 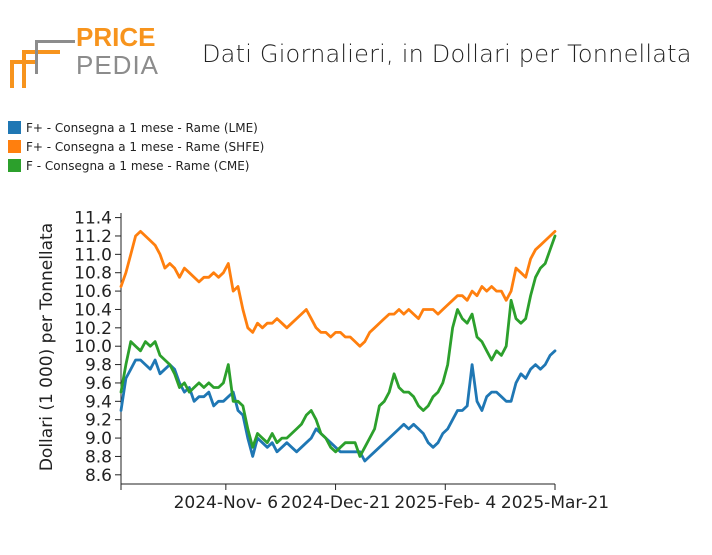 What do you see at coordinates (98, 402) in the screenshot?
I see `y-tick-label: 9.4` at bounding box center [98, 402].